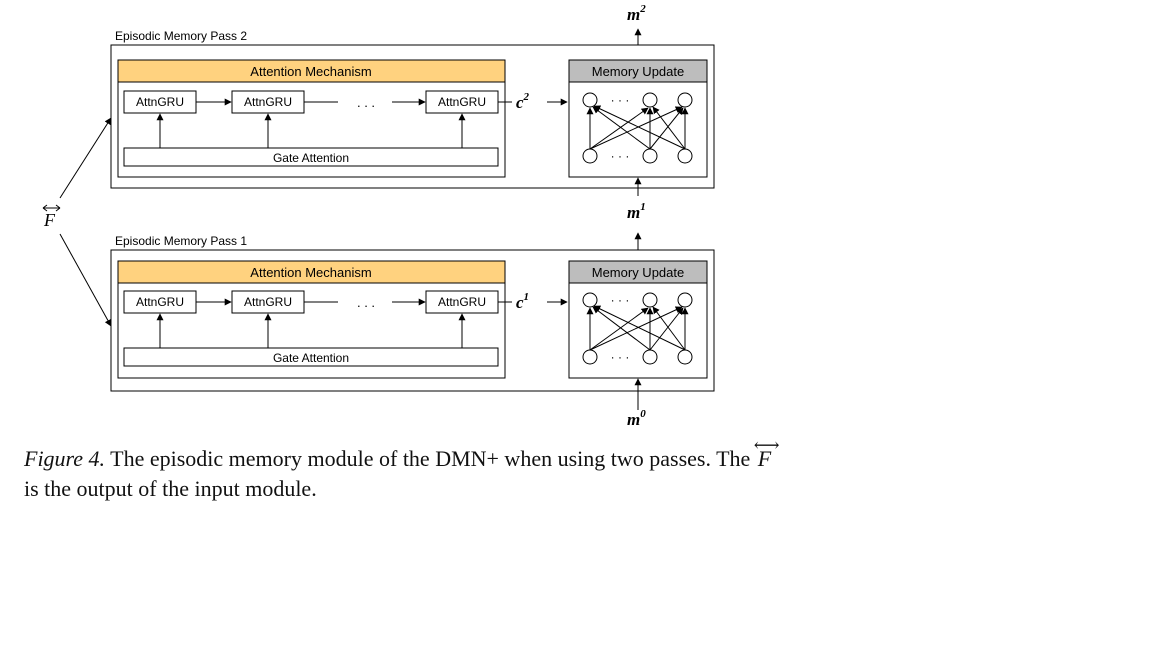 The image size is (1152, 648). I want to click on memory-state-m0: m0, so click(636, 418).